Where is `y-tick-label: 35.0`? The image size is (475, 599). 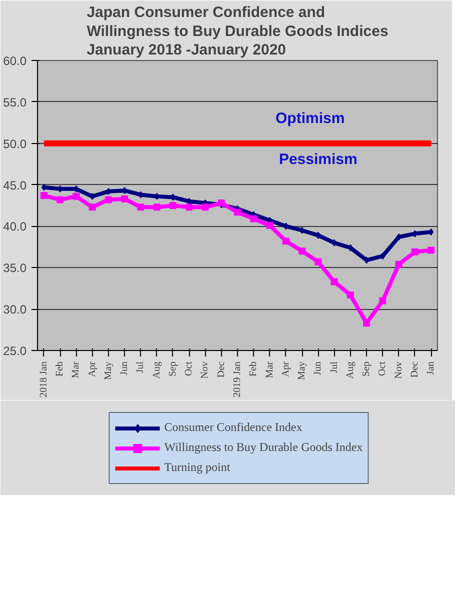
y-tick-label: 35.0 is located at coordinates (15, 268).